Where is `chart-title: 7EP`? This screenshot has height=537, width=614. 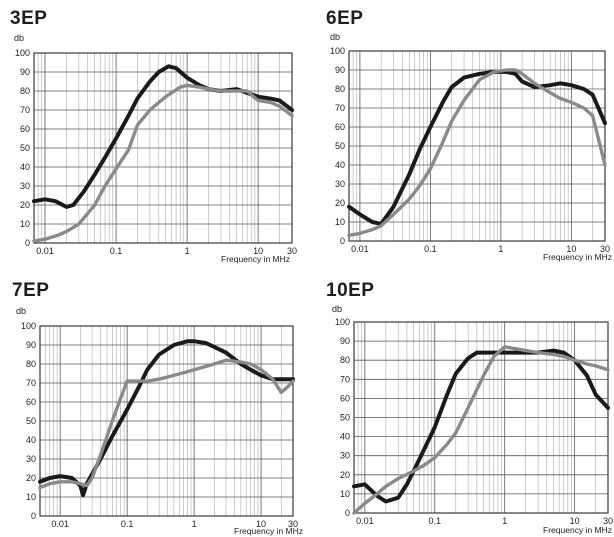
chart-title: 7EP is located at coordinates (30, 290).